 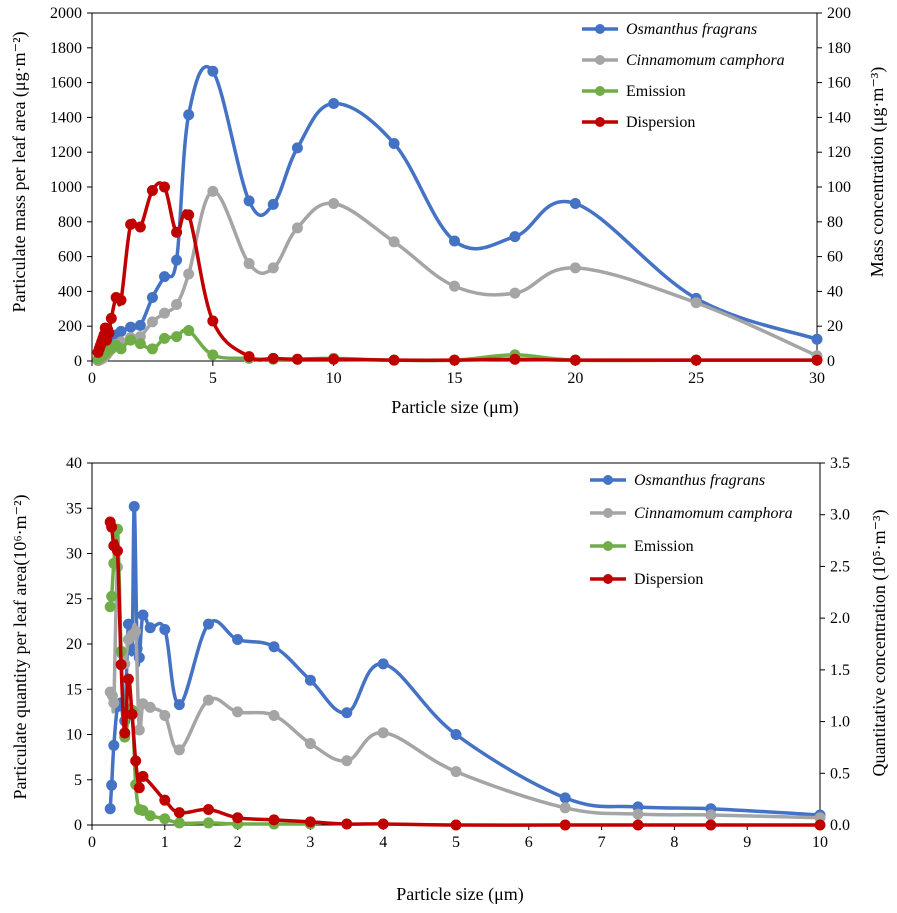 I want to click on mass-chart-legend-item-dispersion: Dispersion, so click(x=638, y=122).